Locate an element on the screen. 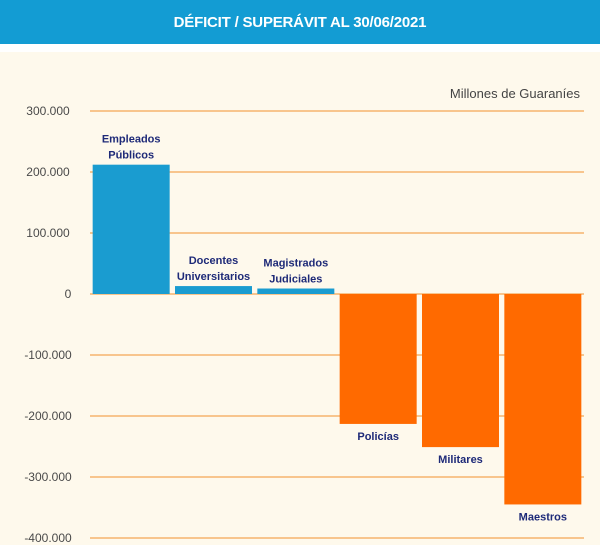  category-label: Magistrados Judiciales is located at coordinates (295, 272).